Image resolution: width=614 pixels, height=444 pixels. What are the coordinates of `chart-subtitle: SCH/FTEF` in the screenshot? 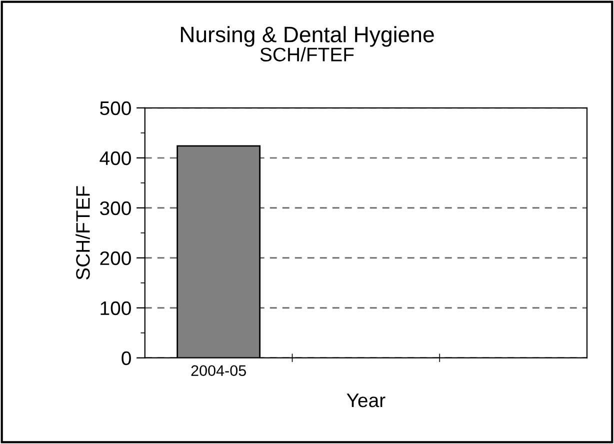 It's located at (307, 54).